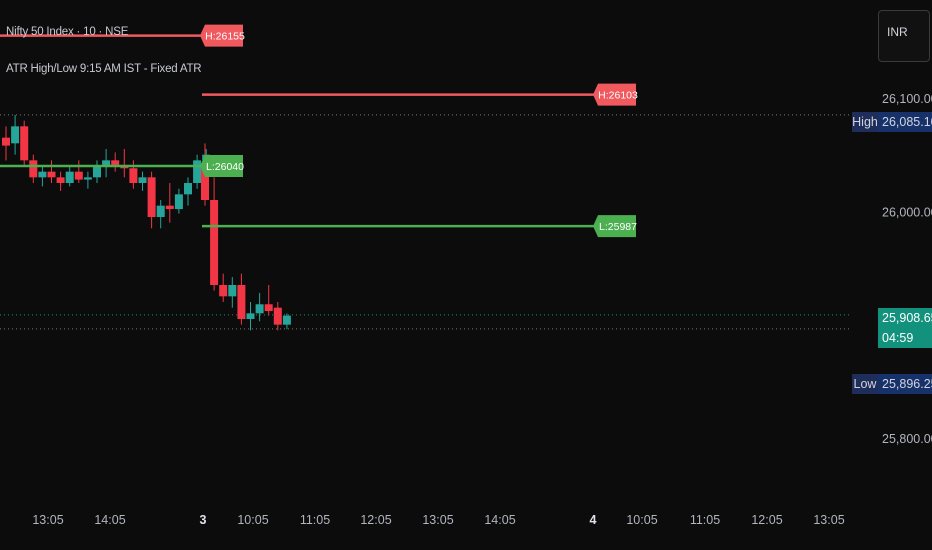  I want to click on atr-level-label: H:26155, so click(225, 37).